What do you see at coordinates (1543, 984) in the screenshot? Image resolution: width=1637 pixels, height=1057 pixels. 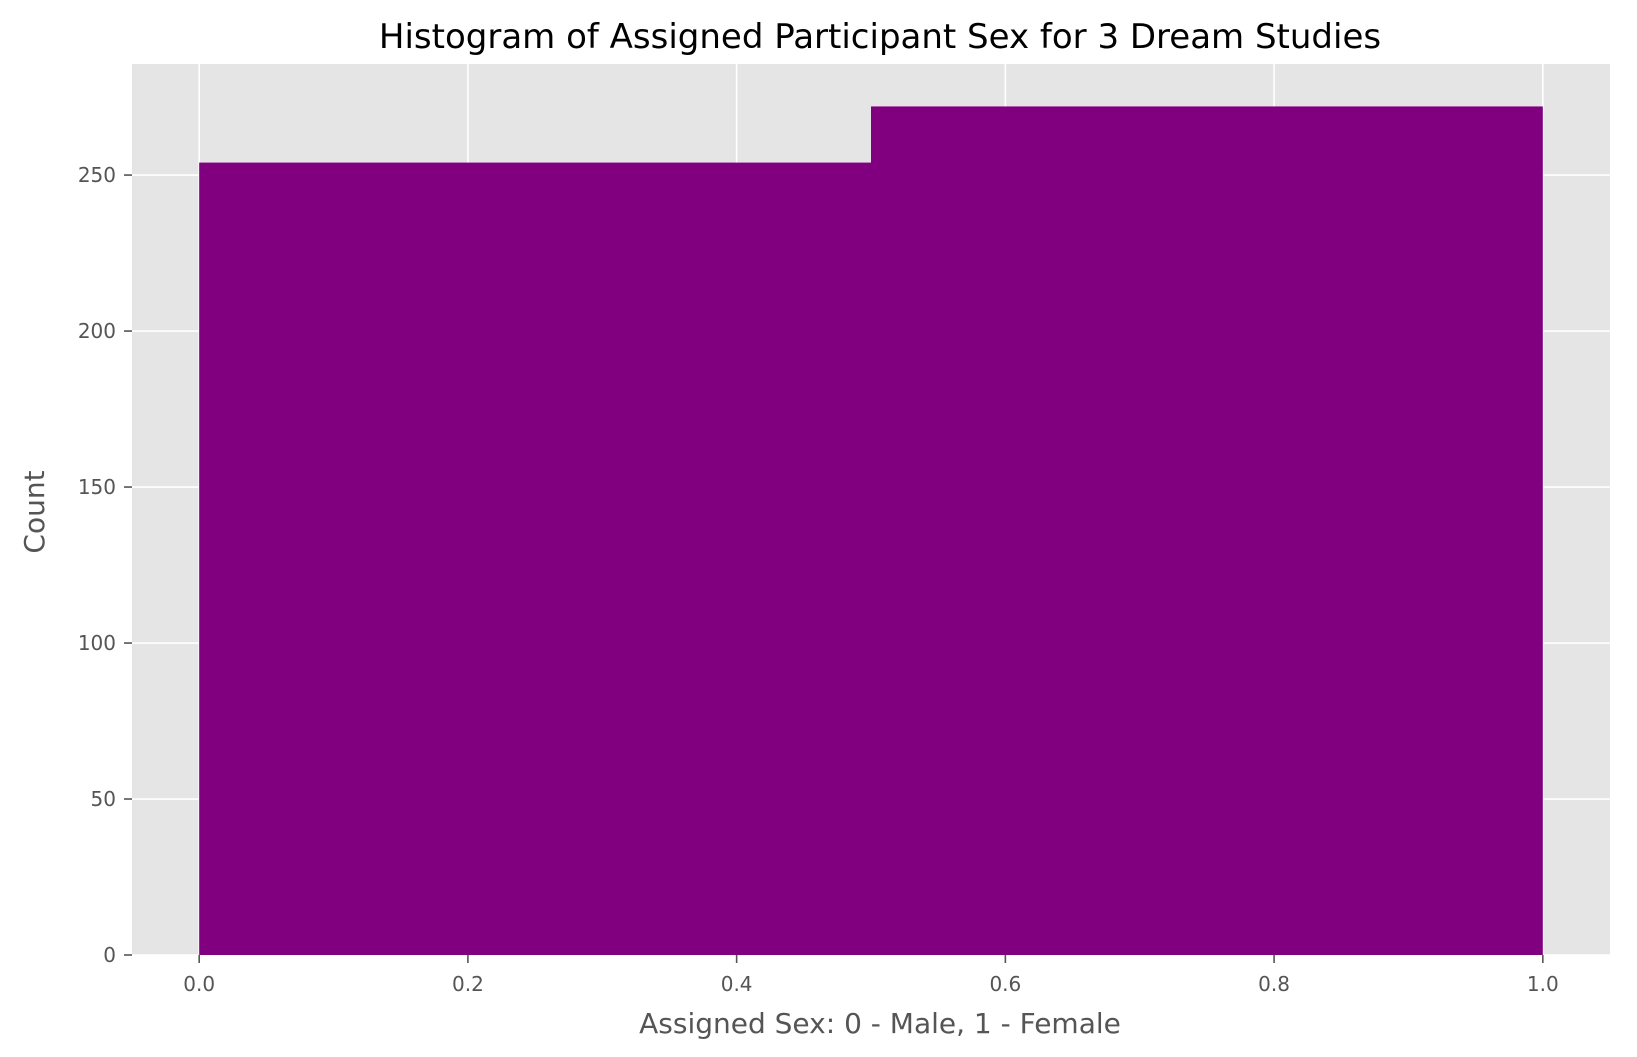 I see `x-tick-label-5: 1.0` at bounding box center [1543, 984].